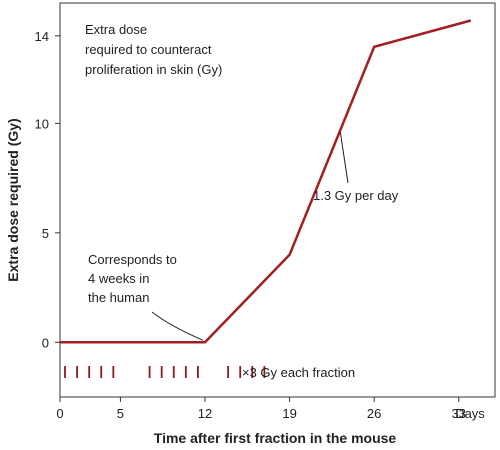 The height and width of the screenshot is (450, 500). What do you see at coordinates (261, 409) in the screenshot?
I see `x-axis-ticks: 0 5 12 19 26 33` at bounding box center [261, 409].